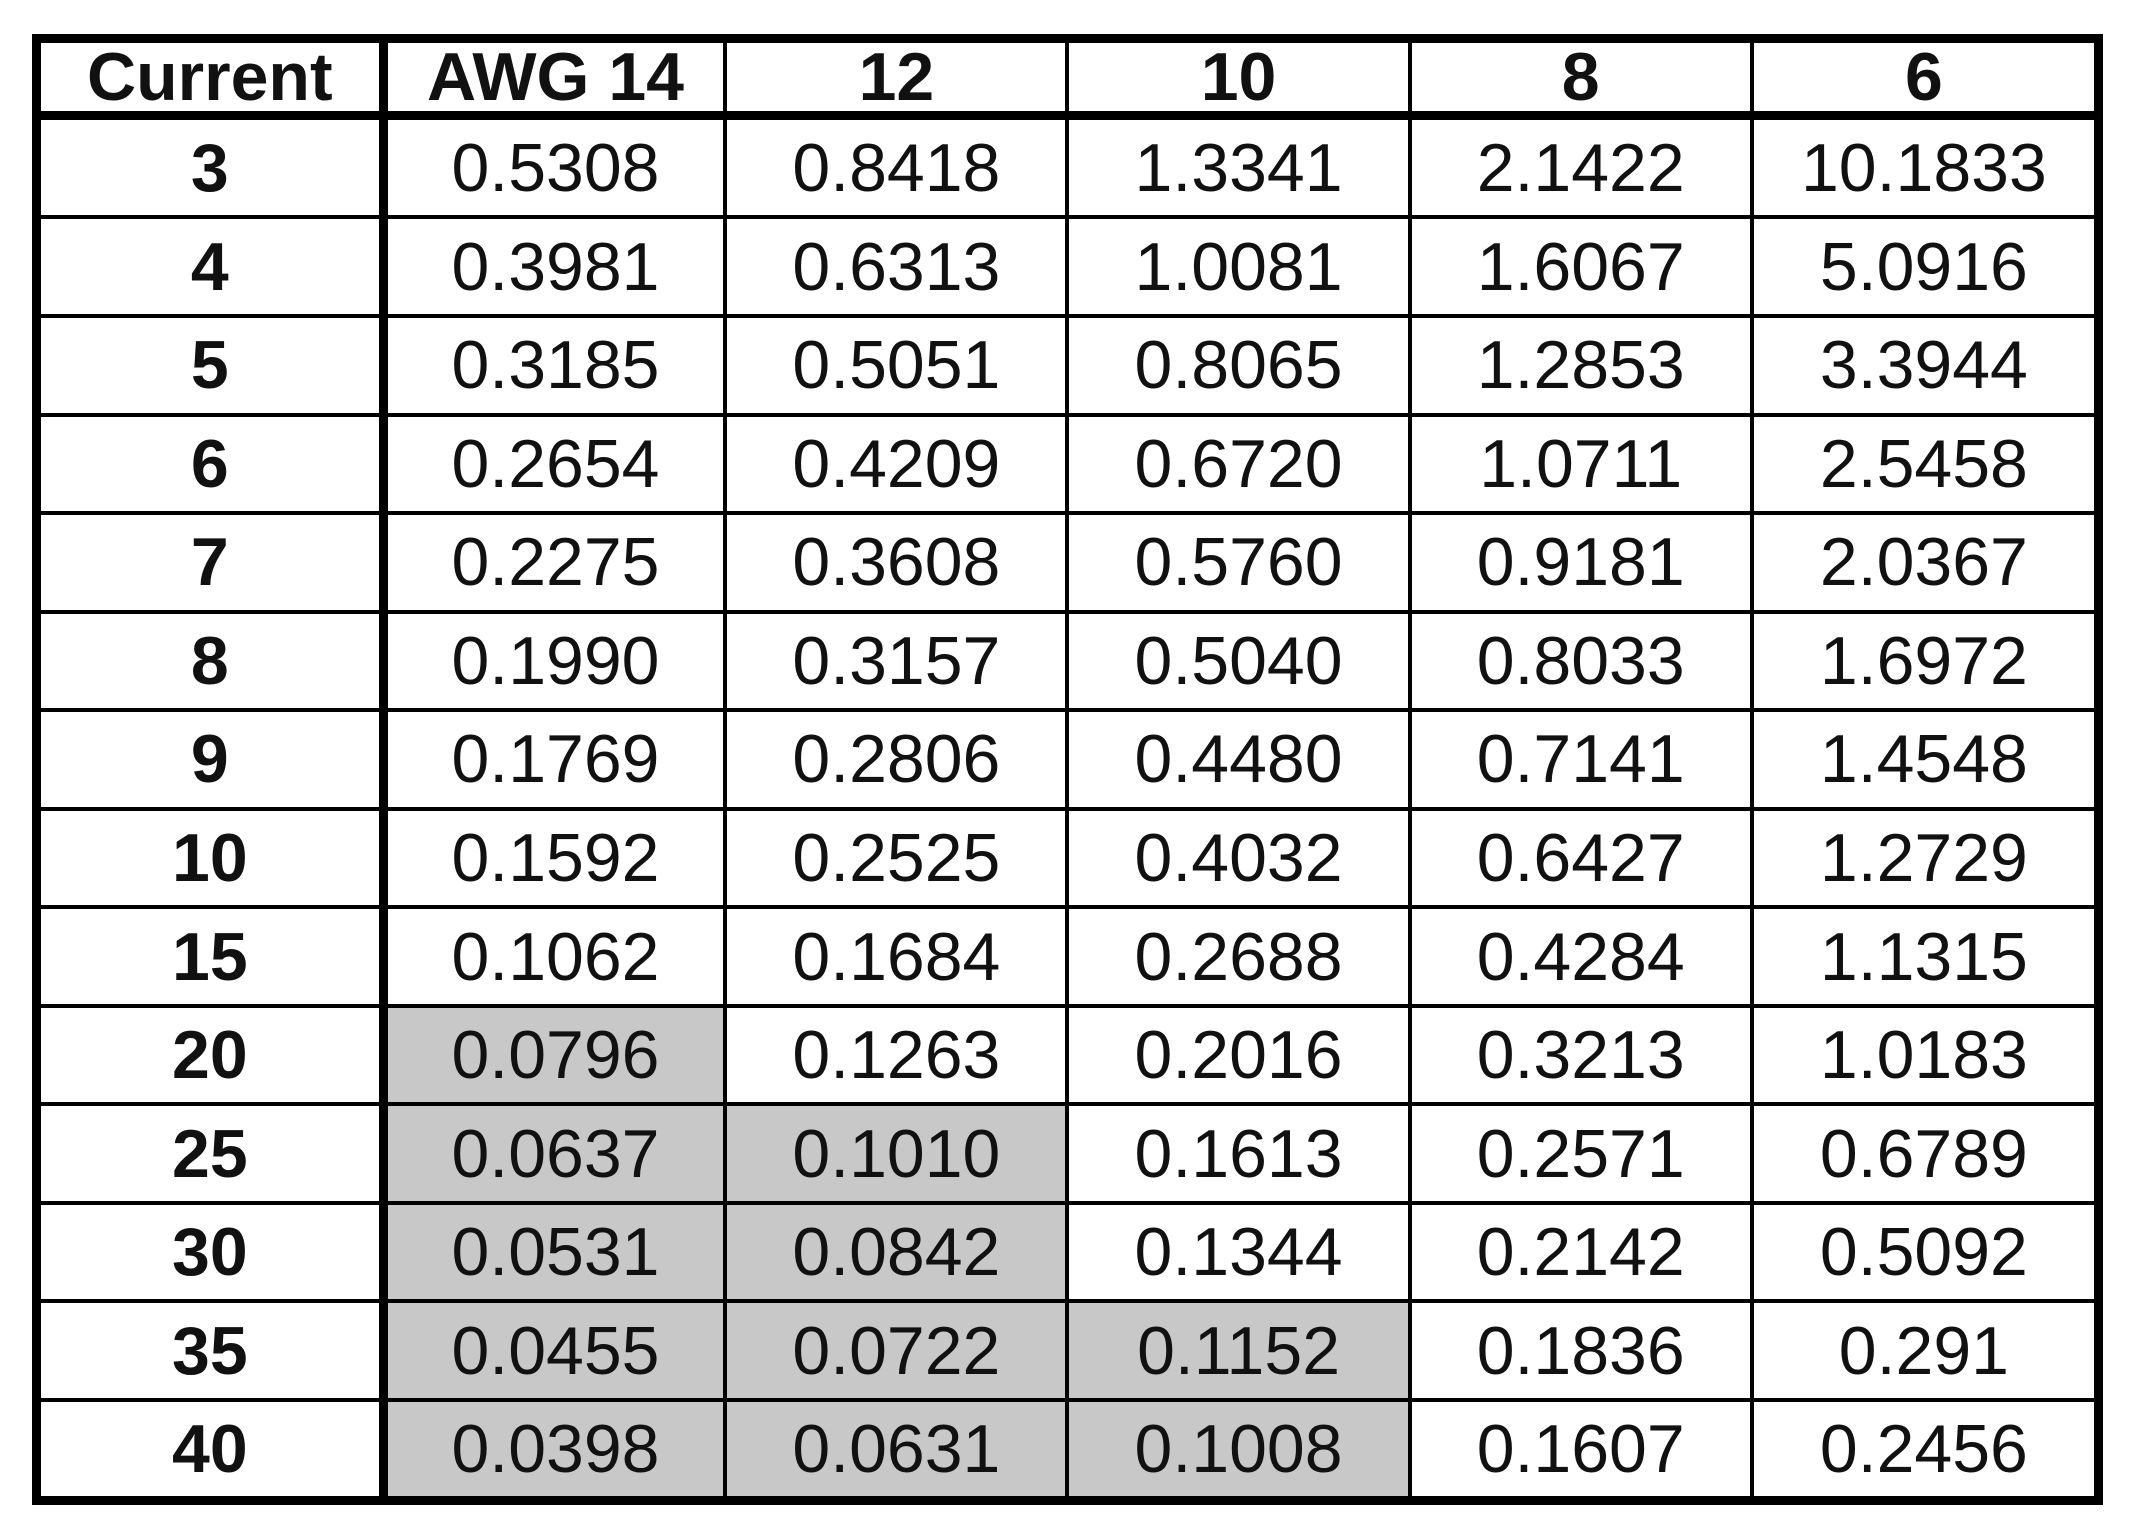 This screenshot has width=2136, height=1535. Describe the element at coordinates (554, 1252) in the screenshot. I see `value-cell: 0.0531` at that location.